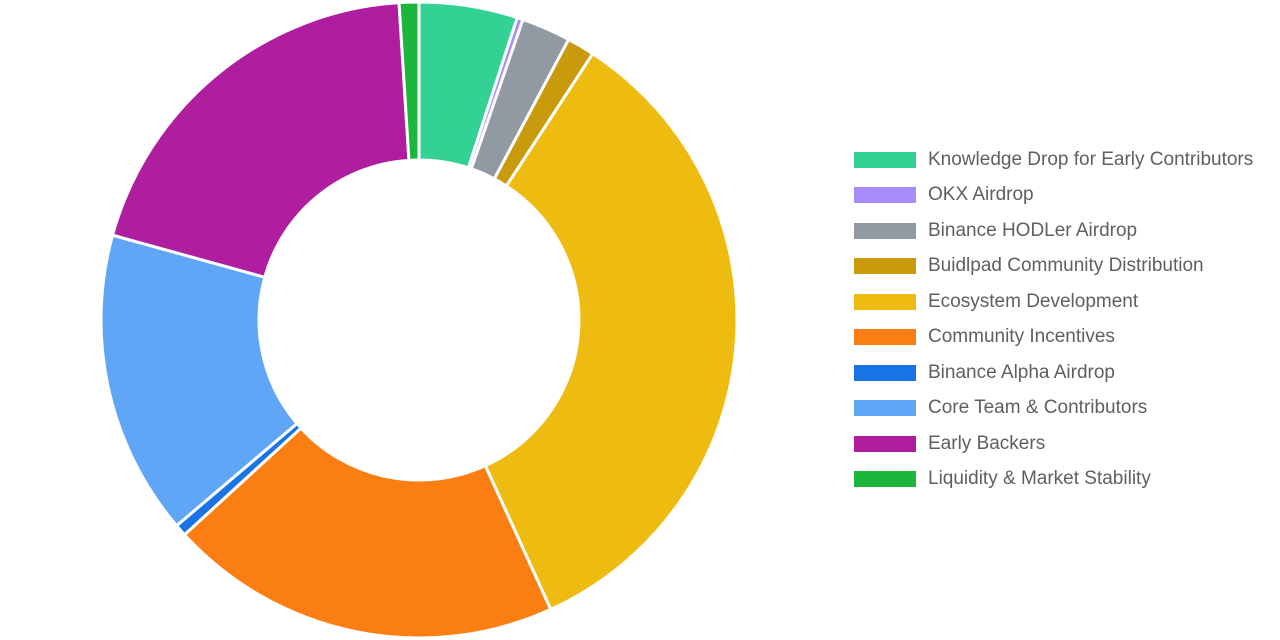 This screenshot has height=640, width=1280. Describe the element at coordinates (1033, 301) in the screenshot. I see `legend-label: Ecosystem Development` at that location.